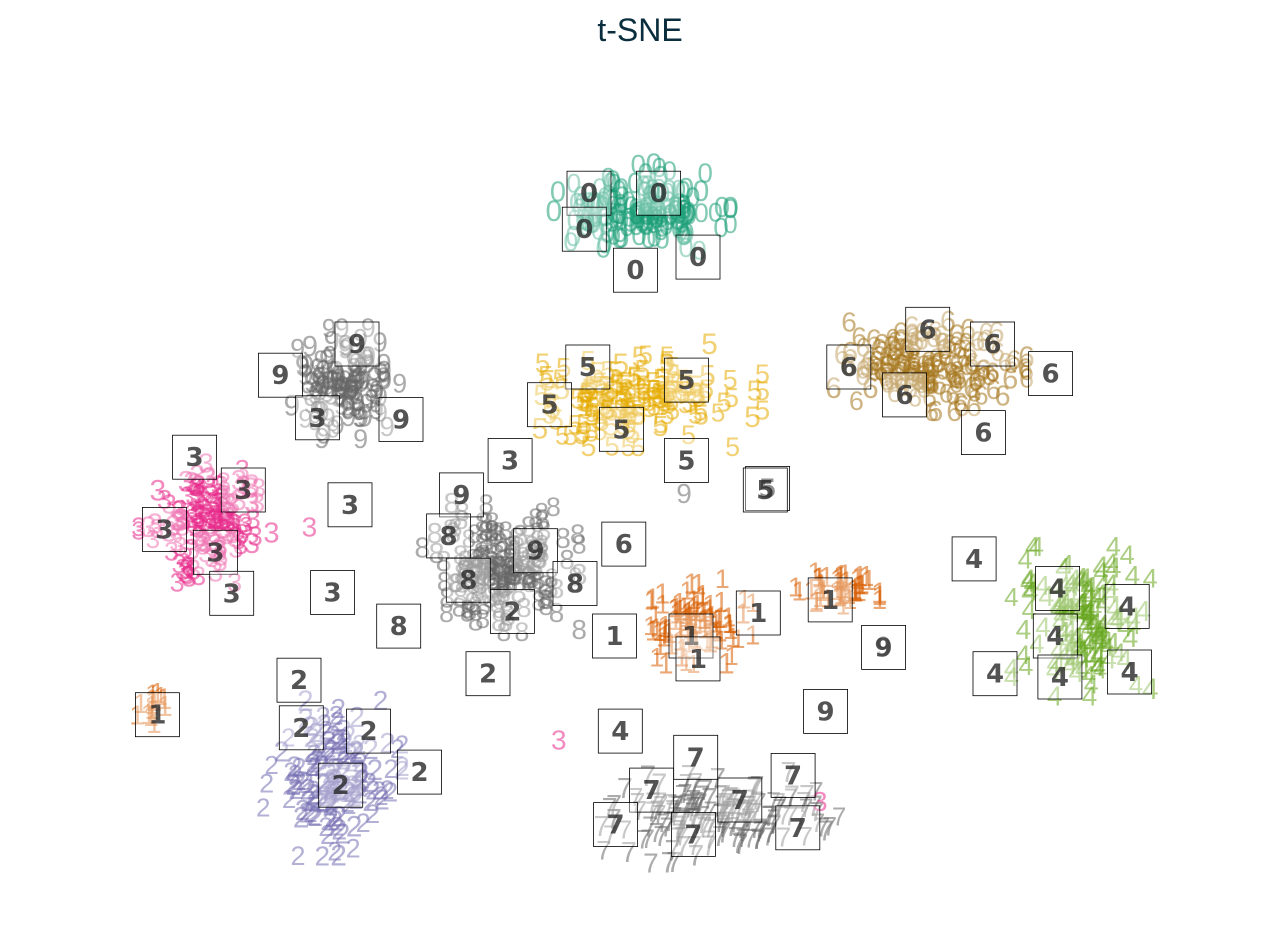 The width and height of the screenshot is (1280, 927). I want to click on point-digit-3-468: 3, so click(210, 524).